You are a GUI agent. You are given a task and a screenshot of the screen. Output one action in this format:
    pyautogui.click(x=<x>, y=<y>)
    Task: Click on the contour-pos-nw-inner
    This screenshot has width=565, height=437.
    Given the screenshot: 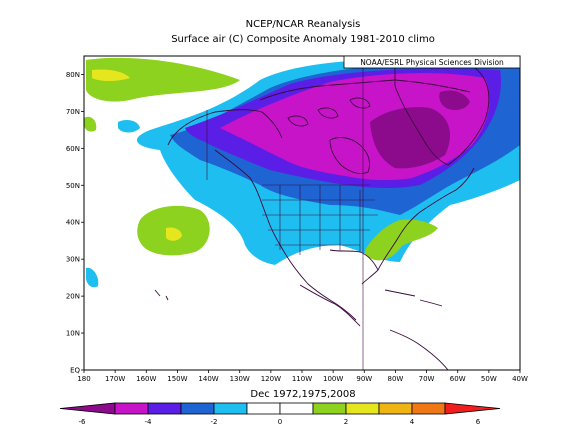 What is the action you would take?
    pyautogui.click(x=111, y=75)
    